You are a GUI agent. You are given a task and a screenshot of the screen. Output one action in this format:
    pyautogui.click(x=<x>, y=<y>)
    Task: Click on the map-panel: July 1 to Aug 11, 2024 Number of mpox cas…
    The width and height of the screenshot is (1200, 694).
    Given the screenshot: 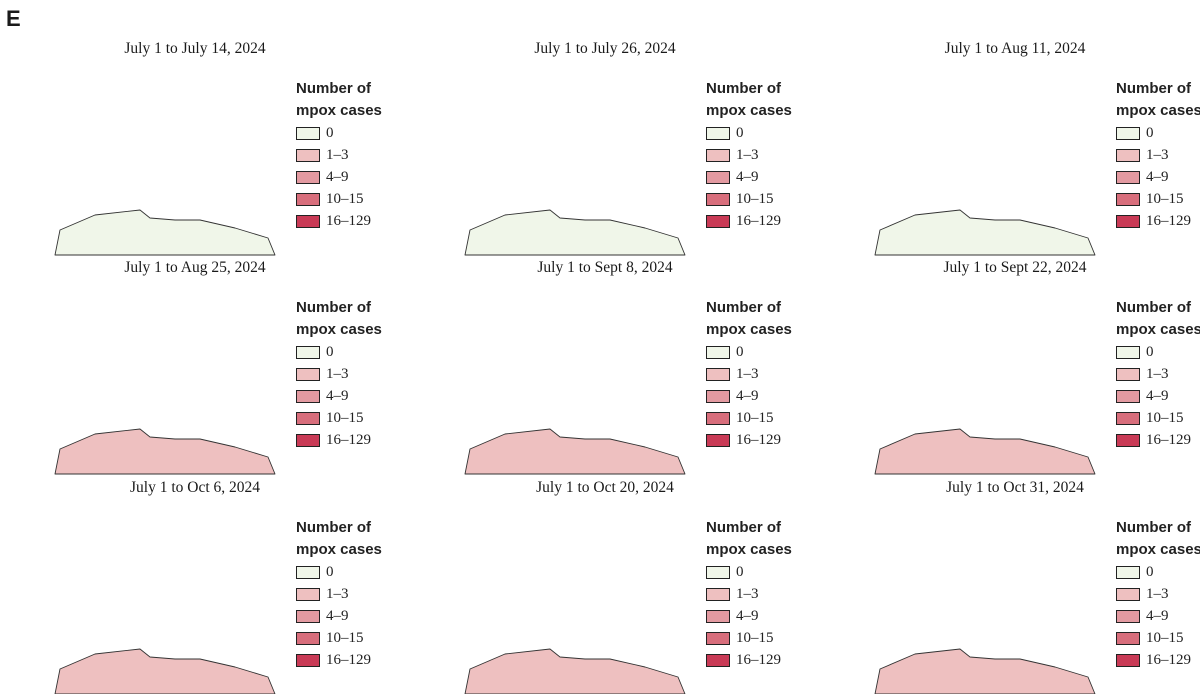 What is the action you would take?
    pyautogui.click(x=1010, y=128)
    